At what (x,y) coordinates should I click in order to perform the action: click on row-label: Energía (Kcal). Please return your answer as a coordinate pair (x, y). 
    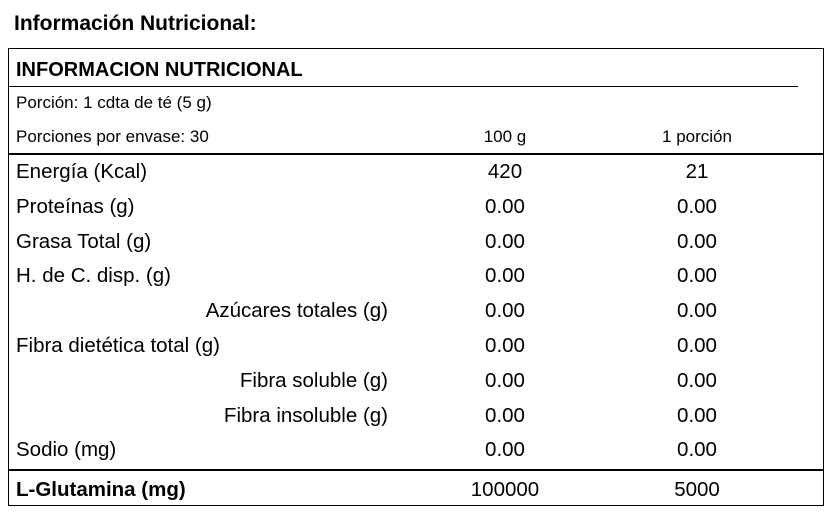
    Looking at the image, I should click on (82, 171).